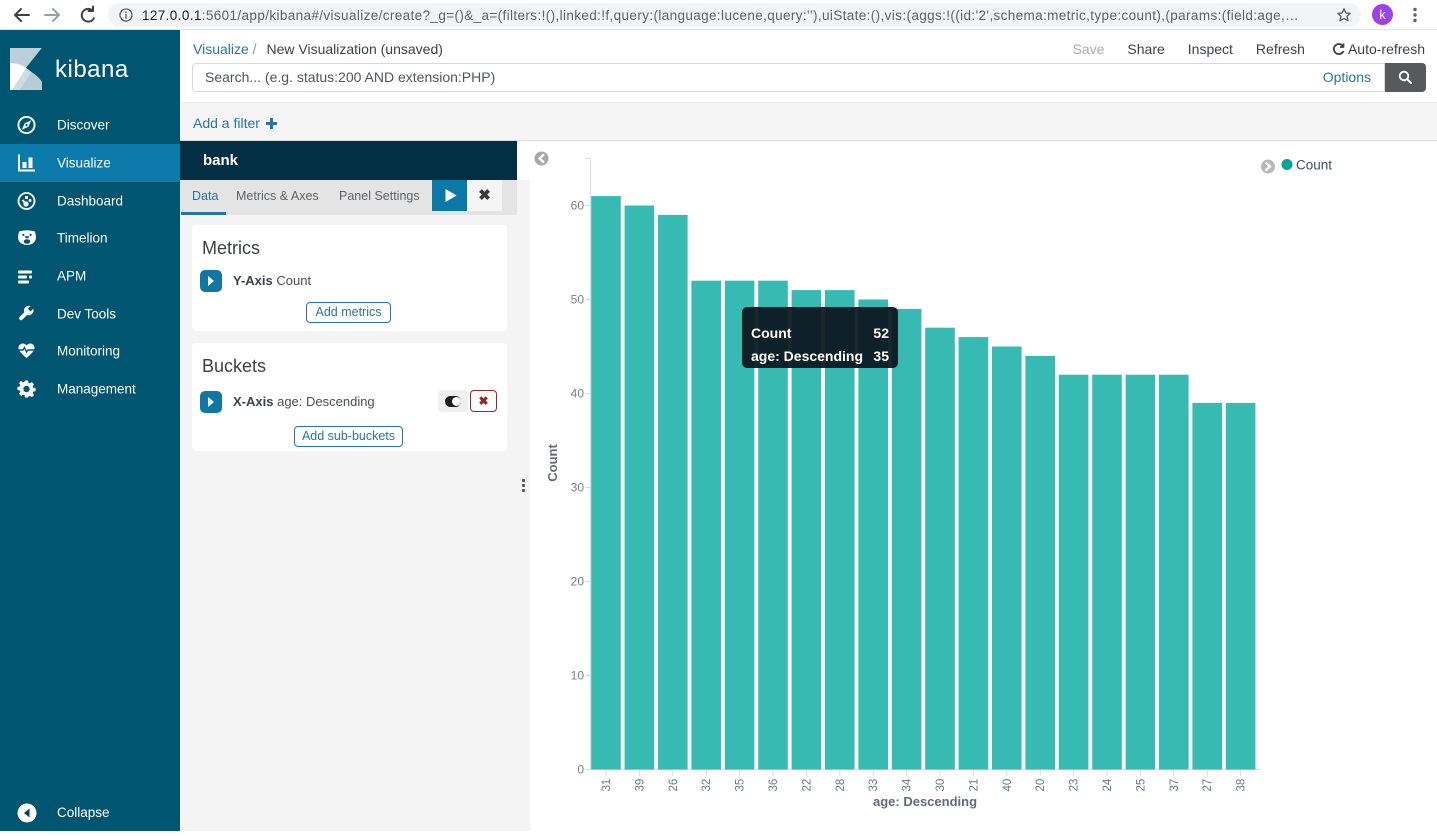 This screenshot has height=836, width=1437. What do you see at coordinates (640, 785) in the screenshot?
I see `svg-text: 39` at bounding box center [640, 785].